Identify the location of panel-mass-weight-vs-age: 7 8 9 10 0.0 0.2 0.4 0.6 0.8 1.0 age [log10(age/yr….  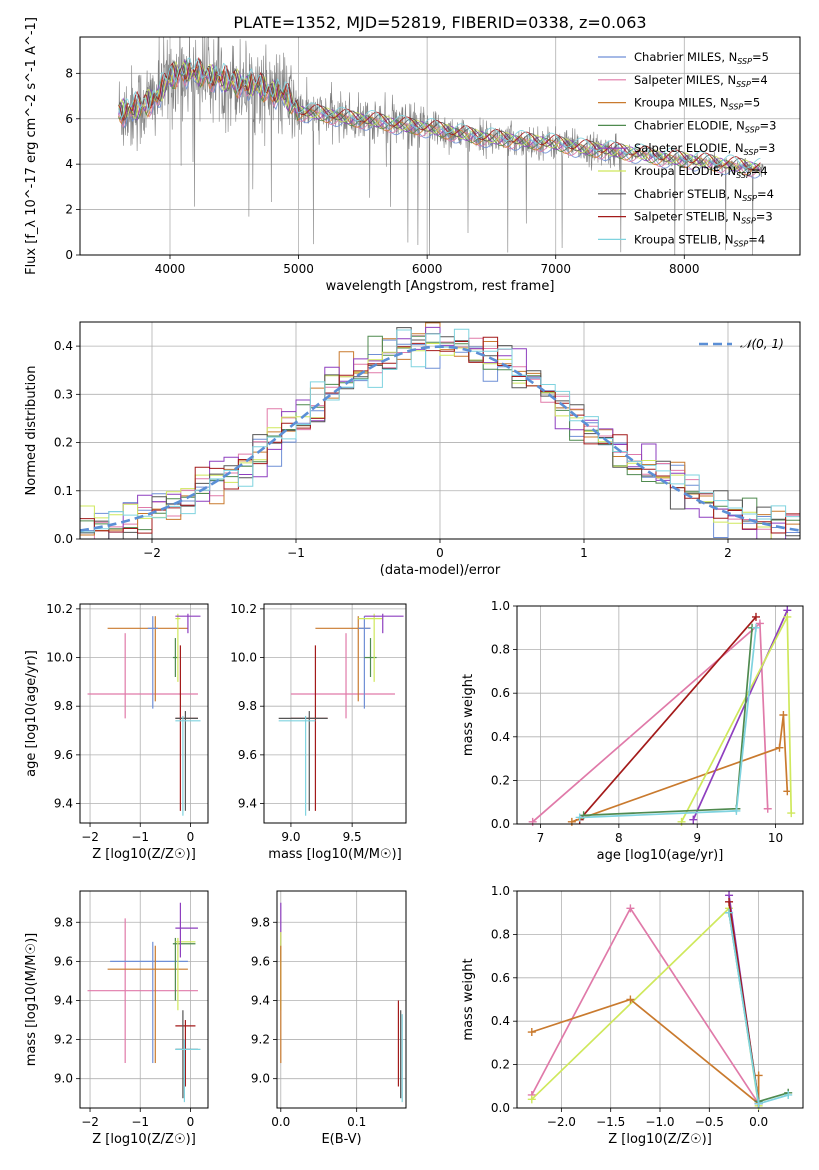
(632, 731).